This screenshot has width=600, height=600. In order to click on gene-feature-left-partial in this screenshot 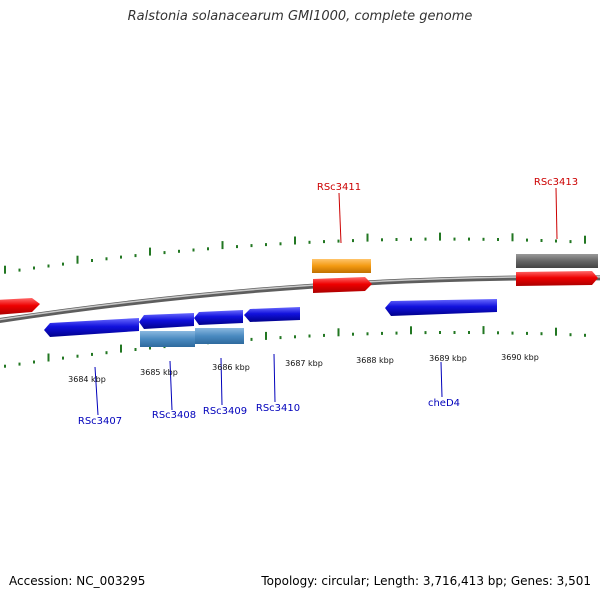, I will do `click(20, 306)`.